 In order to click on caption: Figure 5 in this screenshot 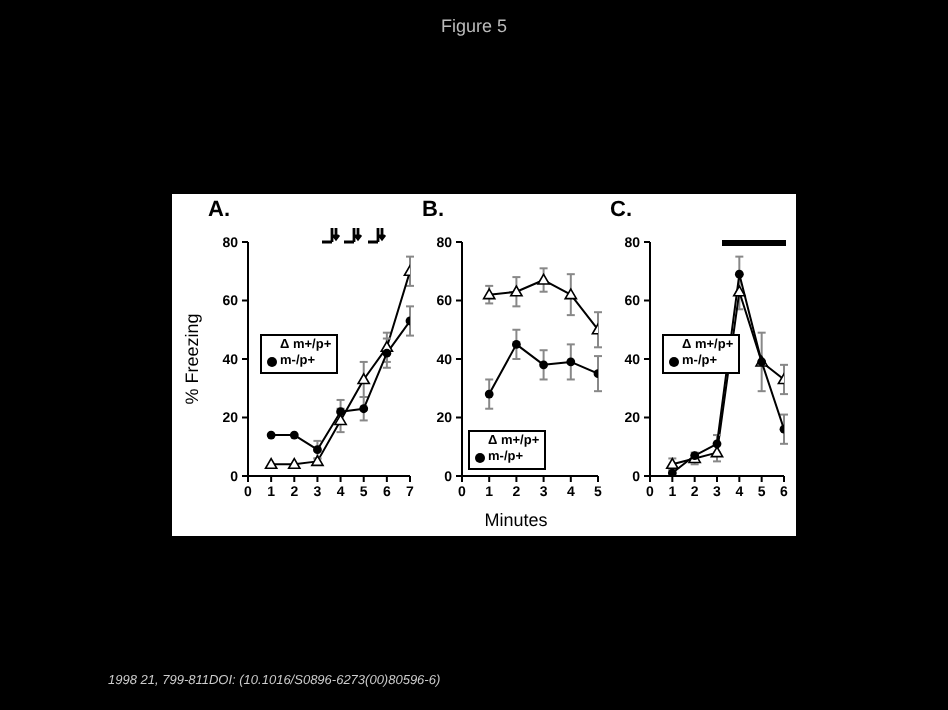, I will do `click(474, 26)`.